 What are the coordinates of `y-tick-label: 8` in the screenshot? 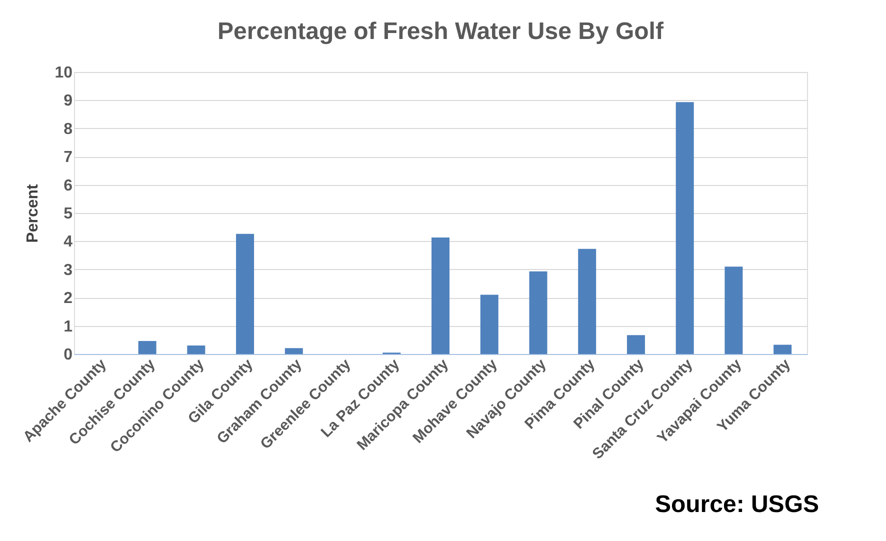 It's located at (68, 129).